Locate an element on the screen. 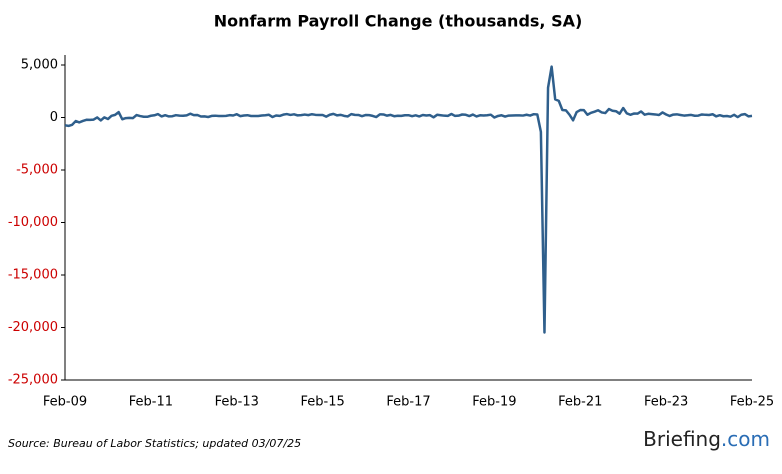 The width and height of the screenshot is (782, 474). y-tick-label: 0 is located at coordinates (54, 117).